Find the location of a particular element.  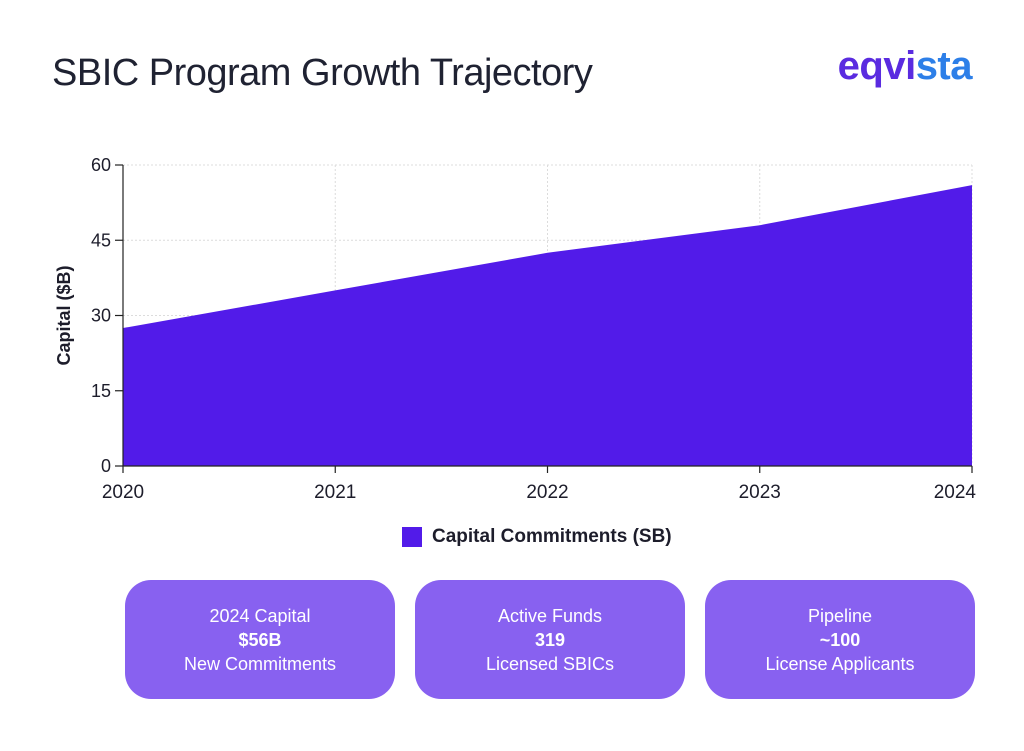

stat-card-value: ~100 is located at coordinates (840, 639).